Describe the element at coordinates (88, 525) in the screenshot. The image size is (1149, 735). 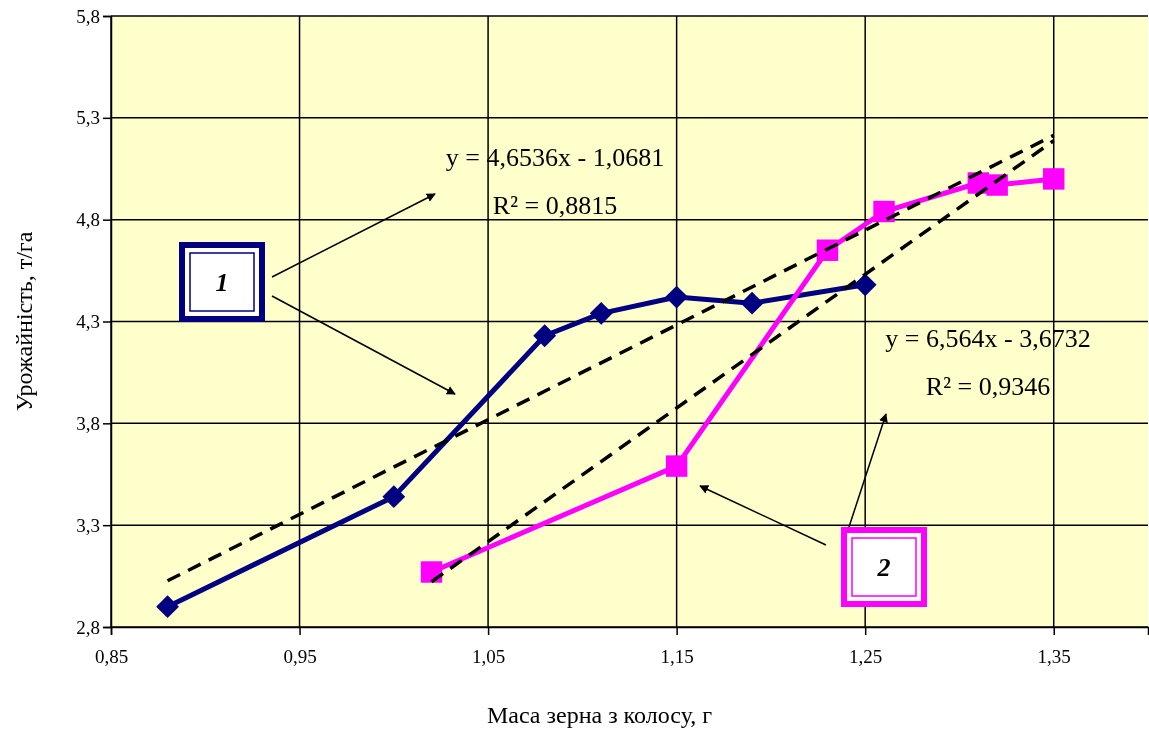
I see `y-tick-label: 3,3` at that location.